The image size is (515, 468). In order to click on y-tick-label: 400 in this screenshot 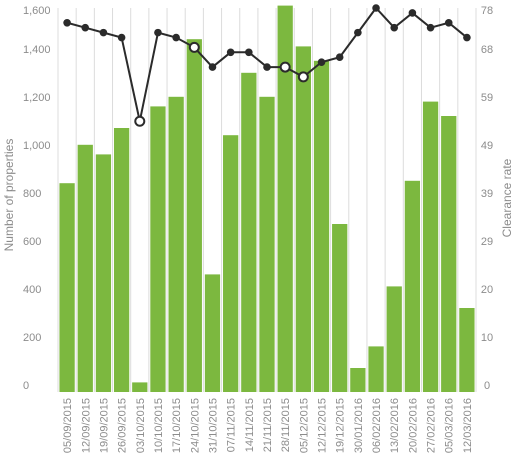, I will do `click(32, 290)`.